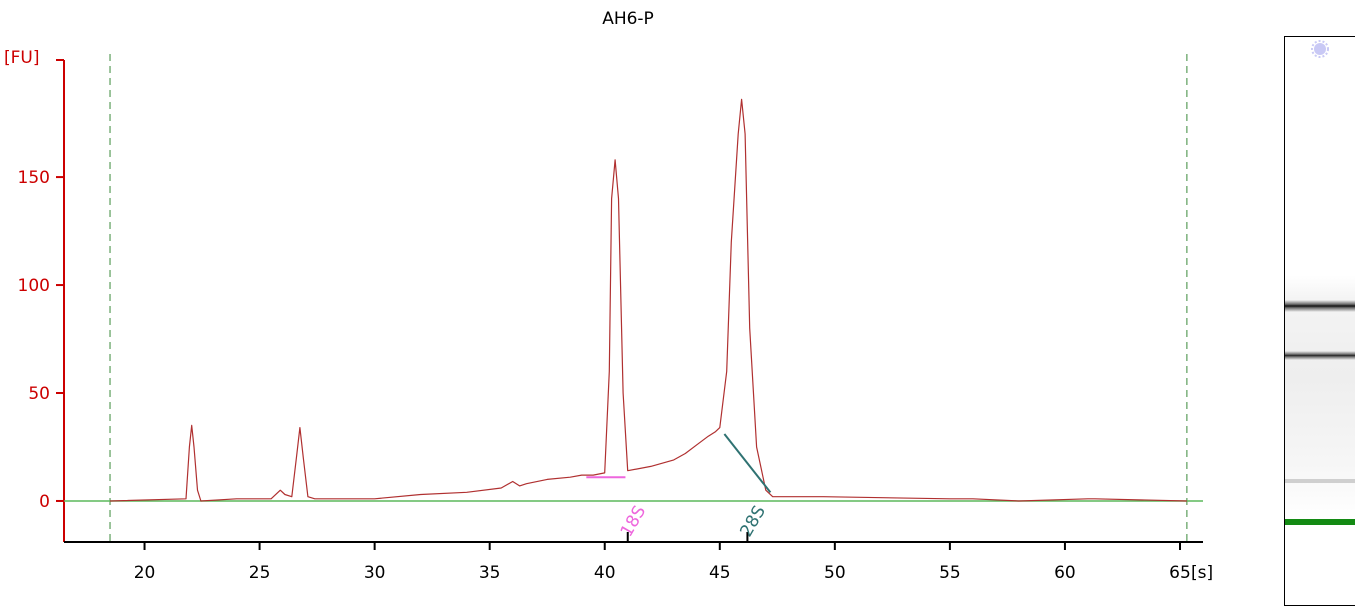 This screenshot has width=1355, height=609. I want to click on x-tick-label: 40, so click(605, 573).